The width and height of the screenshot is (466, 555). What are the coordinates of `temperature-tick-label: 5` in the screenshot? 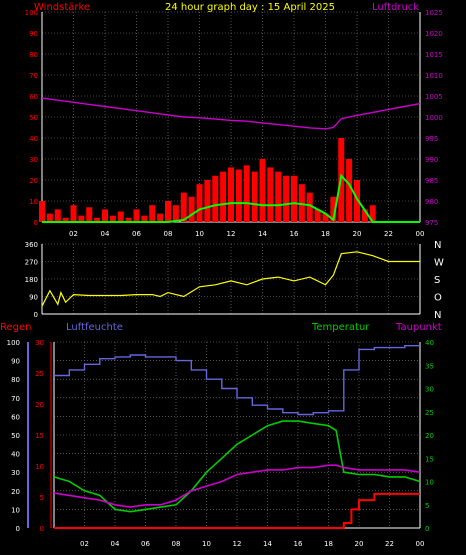 It's located at (427, 506).